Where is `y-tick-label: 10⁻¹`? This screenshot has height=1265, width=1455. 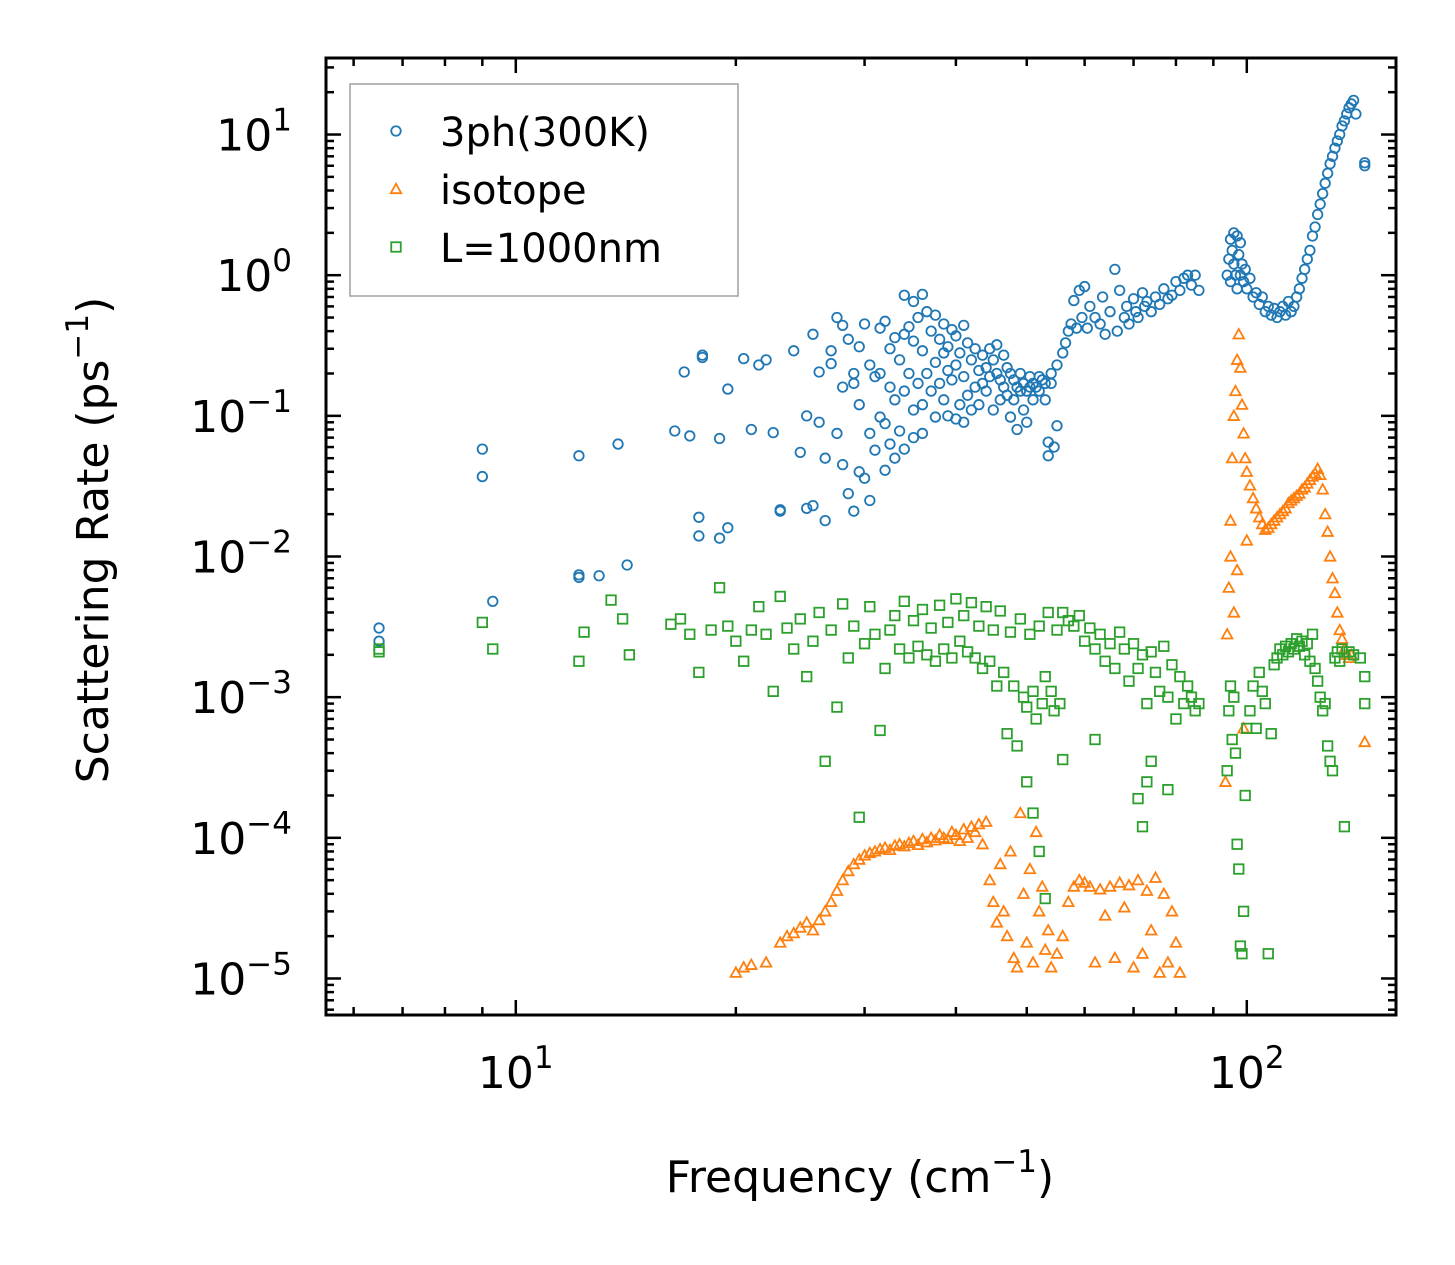
y-tick-label: 10⁻¹ is located at coordinates (241, 413).